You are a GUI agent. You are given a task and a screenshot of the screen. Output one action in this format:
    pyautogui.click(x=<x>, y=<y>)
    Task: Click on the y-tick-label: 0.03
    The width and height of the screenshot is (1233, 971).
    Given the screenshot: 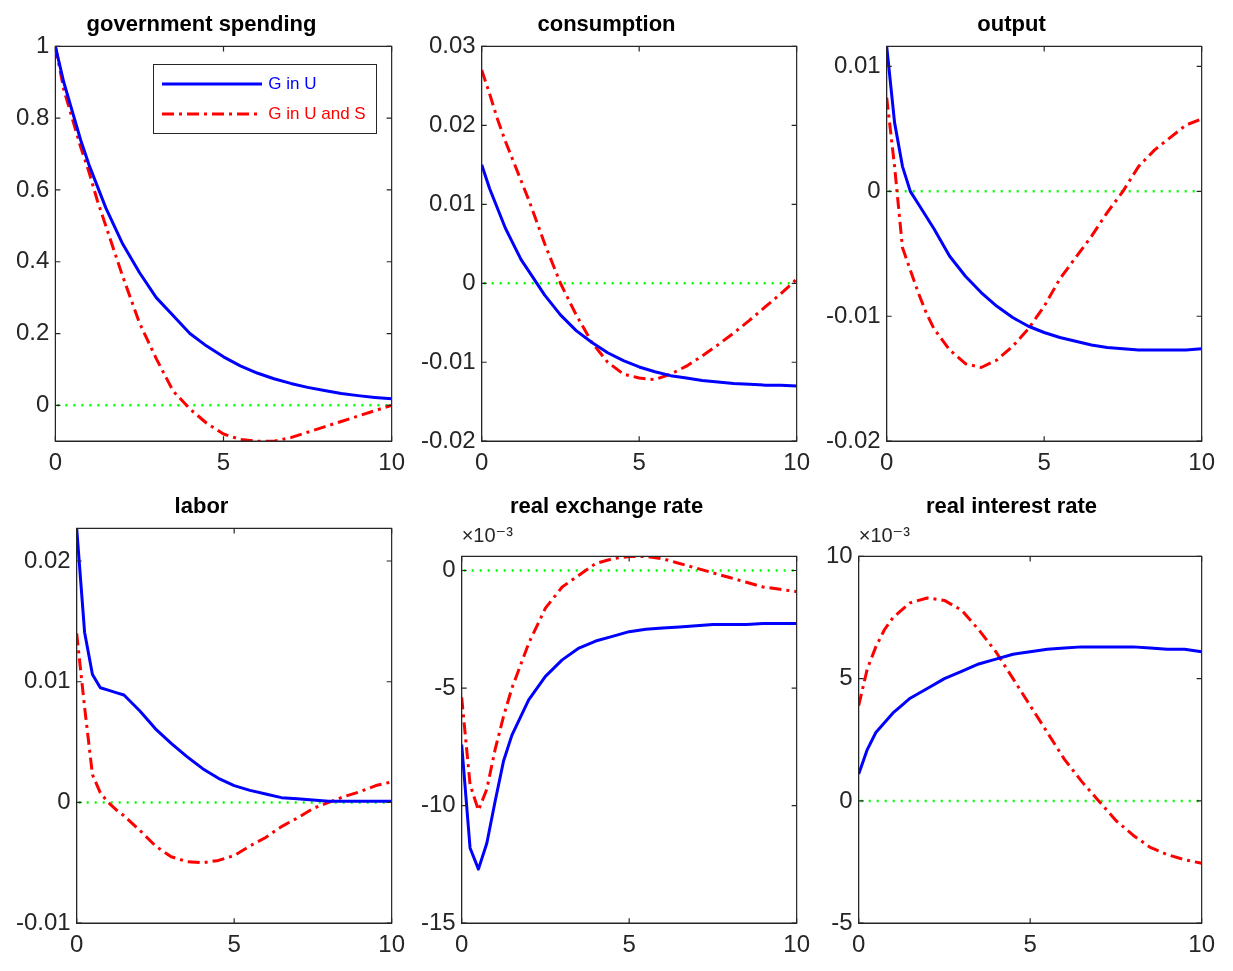 What is the action you would take?
    pyautogui.click(x=452, y=45)
    